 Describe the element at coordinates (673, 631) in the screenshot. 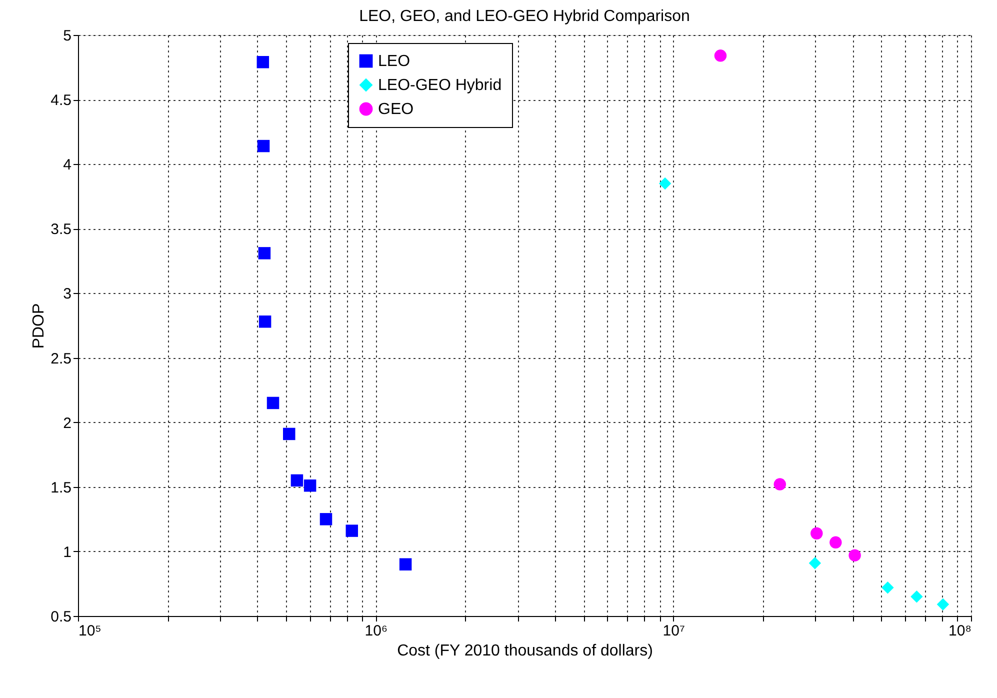

I see `x-tick-label: 10⁷` at that location.